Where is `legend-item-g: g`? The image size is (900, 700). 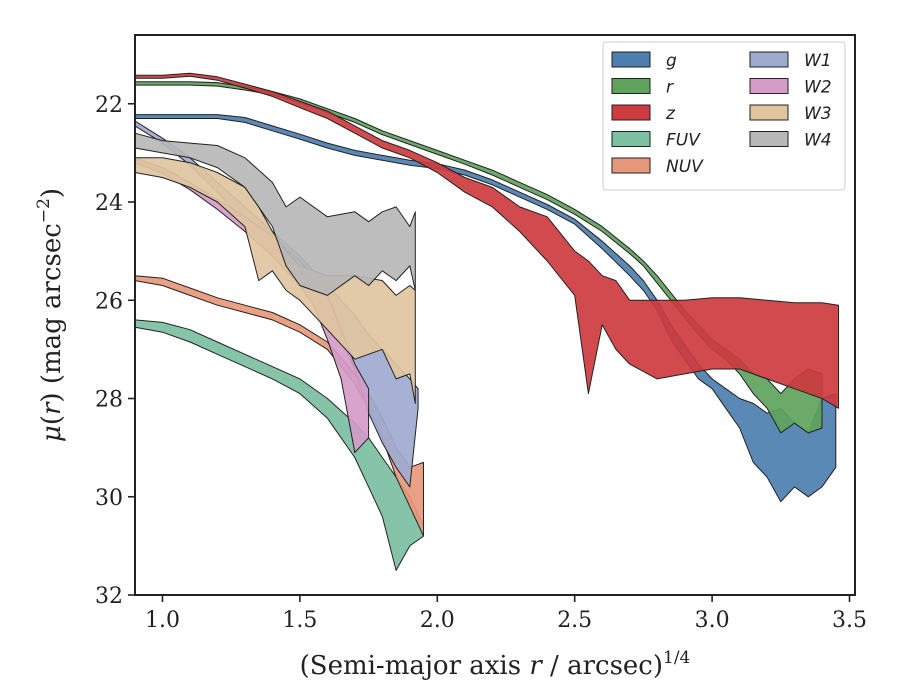 legend-item-g: g is located at coordinates (644, 61).